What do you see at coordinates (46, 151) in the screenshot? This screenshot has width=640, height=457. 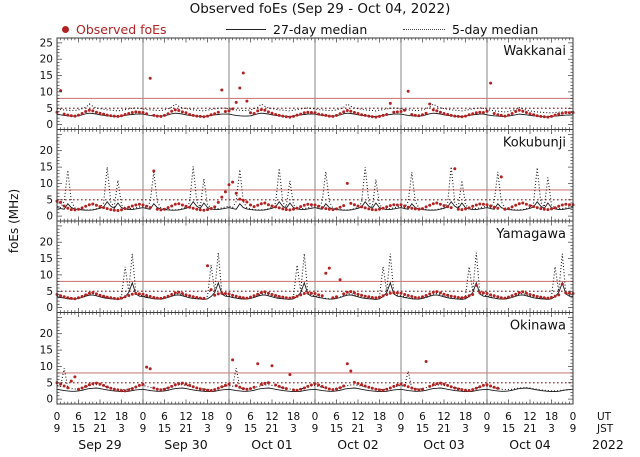 I see `y-tick-label: 20` at bounding box center [46, 151].